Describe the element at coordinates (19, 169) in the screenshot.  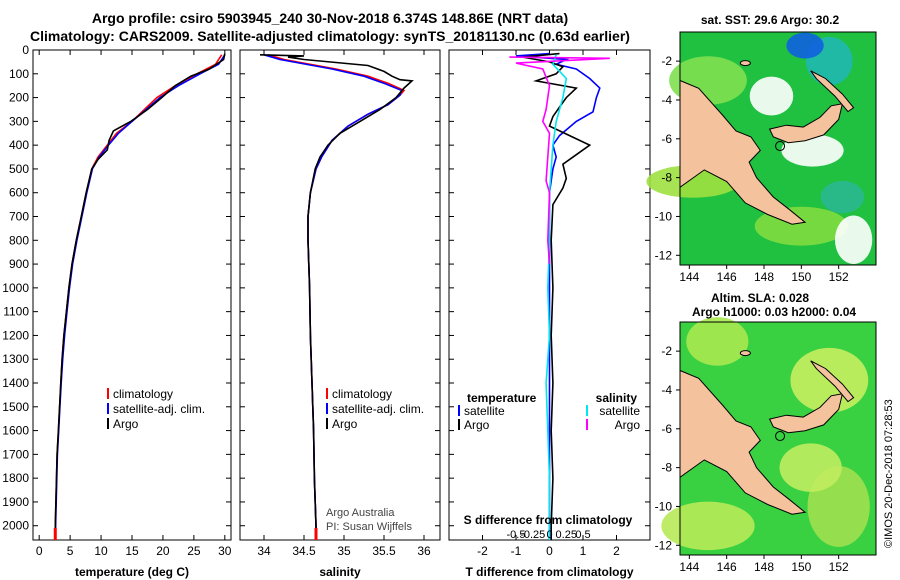
I see `depth-tick-label: 500` at that location.